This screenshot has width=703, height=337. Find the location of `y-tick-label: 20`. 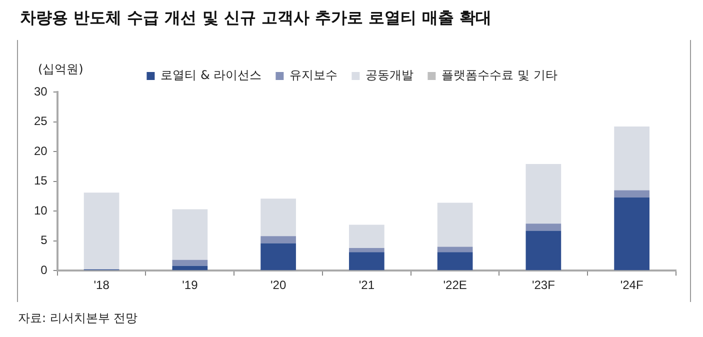

y-tick-label: 20 is located at coordinates (41, 151).